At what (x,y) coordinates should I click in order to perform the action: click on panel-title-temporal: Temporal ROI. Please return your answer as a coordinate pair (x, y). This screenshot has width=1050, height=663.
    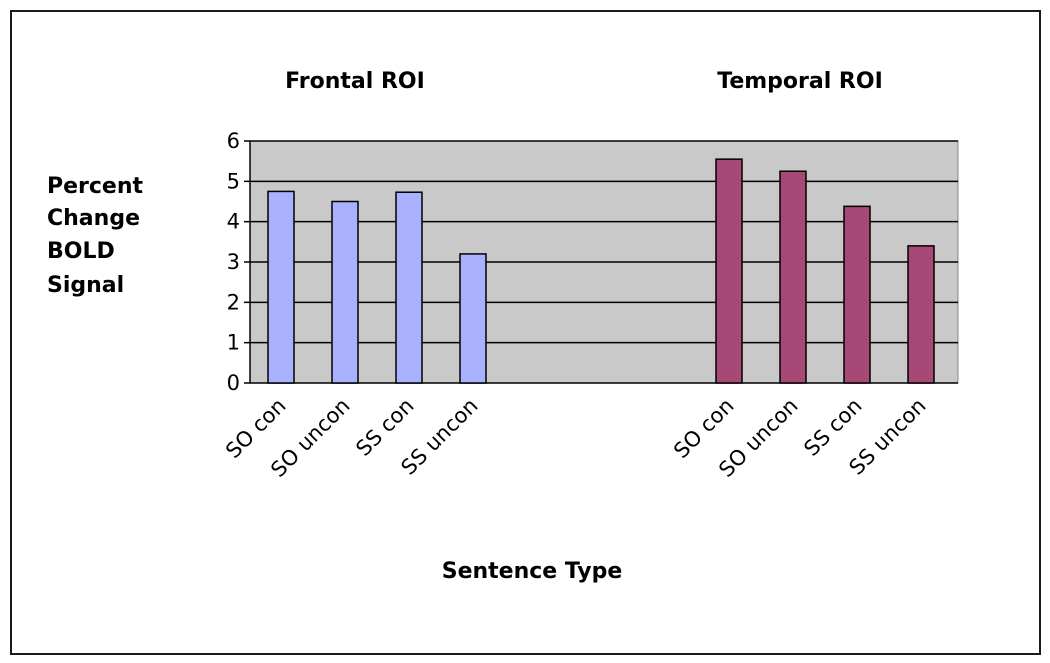
    Looking at the image, I should click on (800, 81).